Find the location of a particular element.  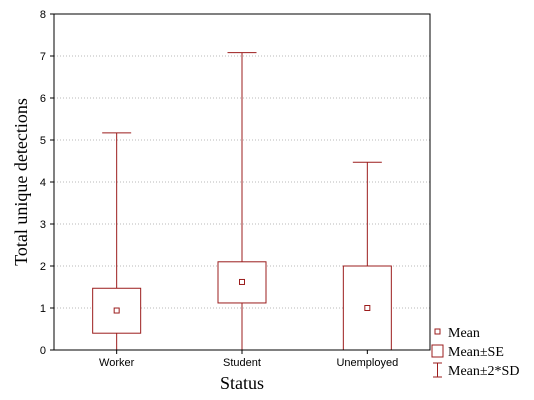

y-tick-label-5: 5 is located at coordinates (43, 141).